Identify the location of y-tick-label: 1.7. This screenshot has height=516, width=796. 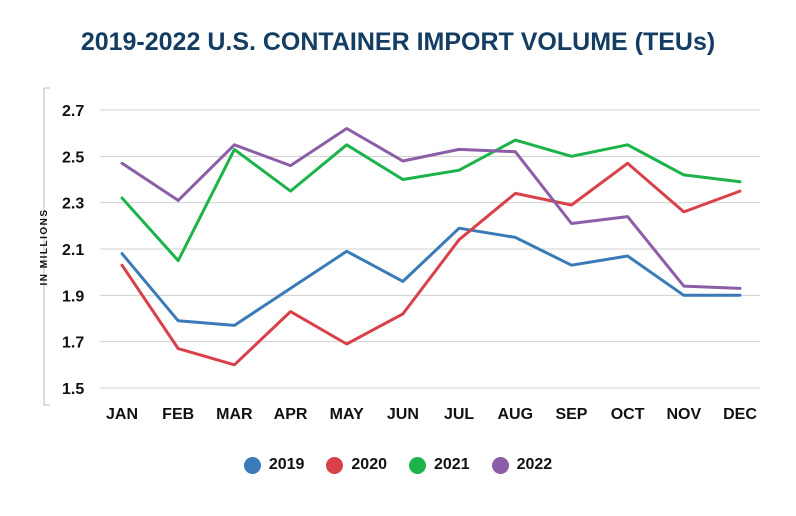
(73, 343).